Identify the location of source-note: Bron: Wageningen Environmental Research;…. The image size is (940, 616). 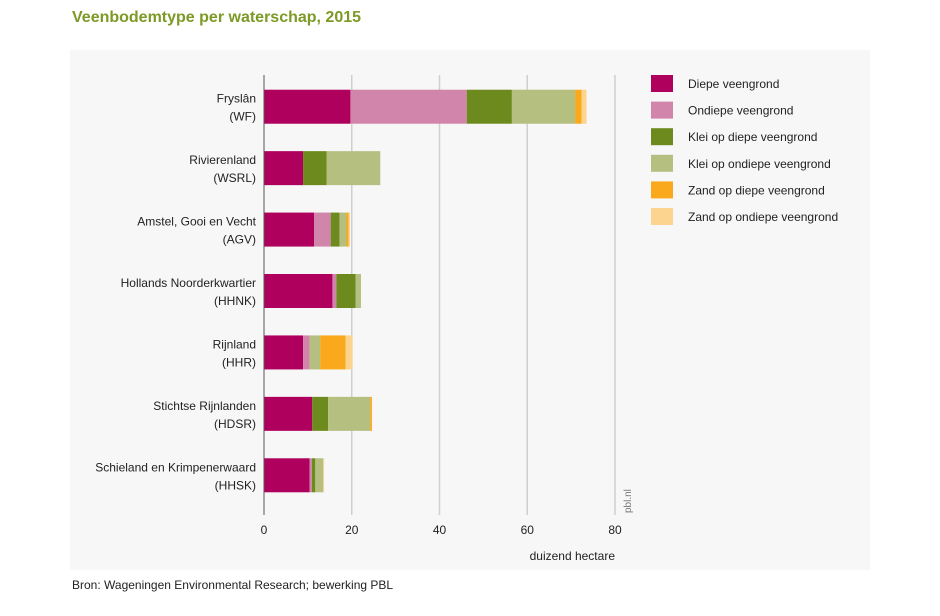
(233, 585).